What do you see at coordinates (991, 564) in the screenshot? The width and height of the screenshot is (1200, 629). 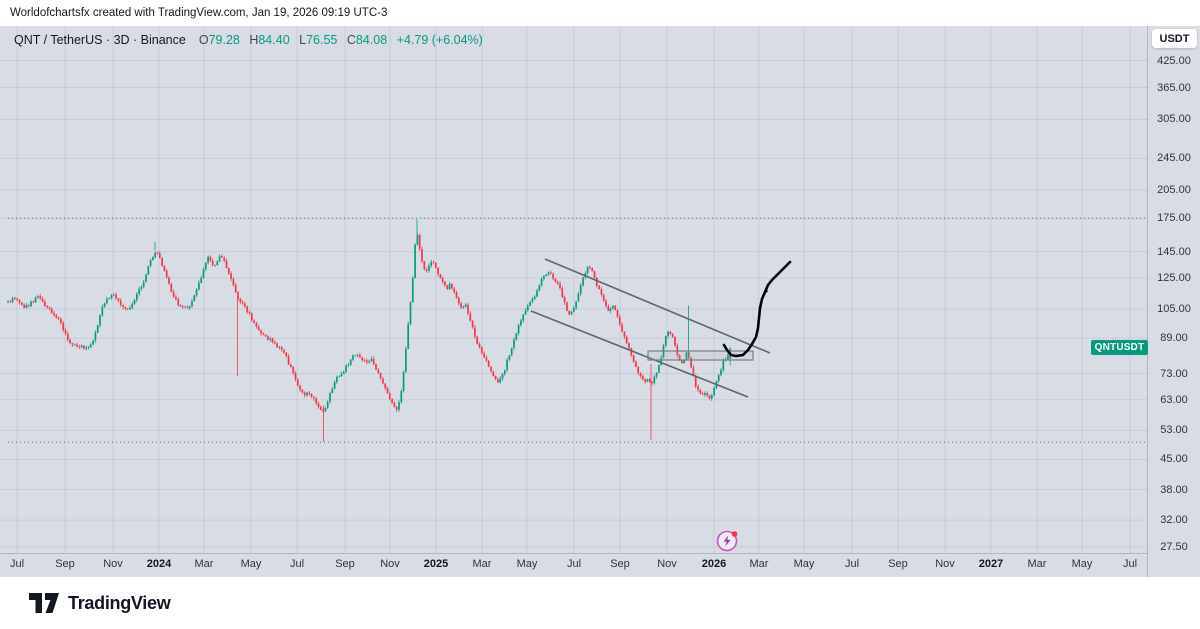 I see `time-tick: 2027` at bounding box center [991, 564].